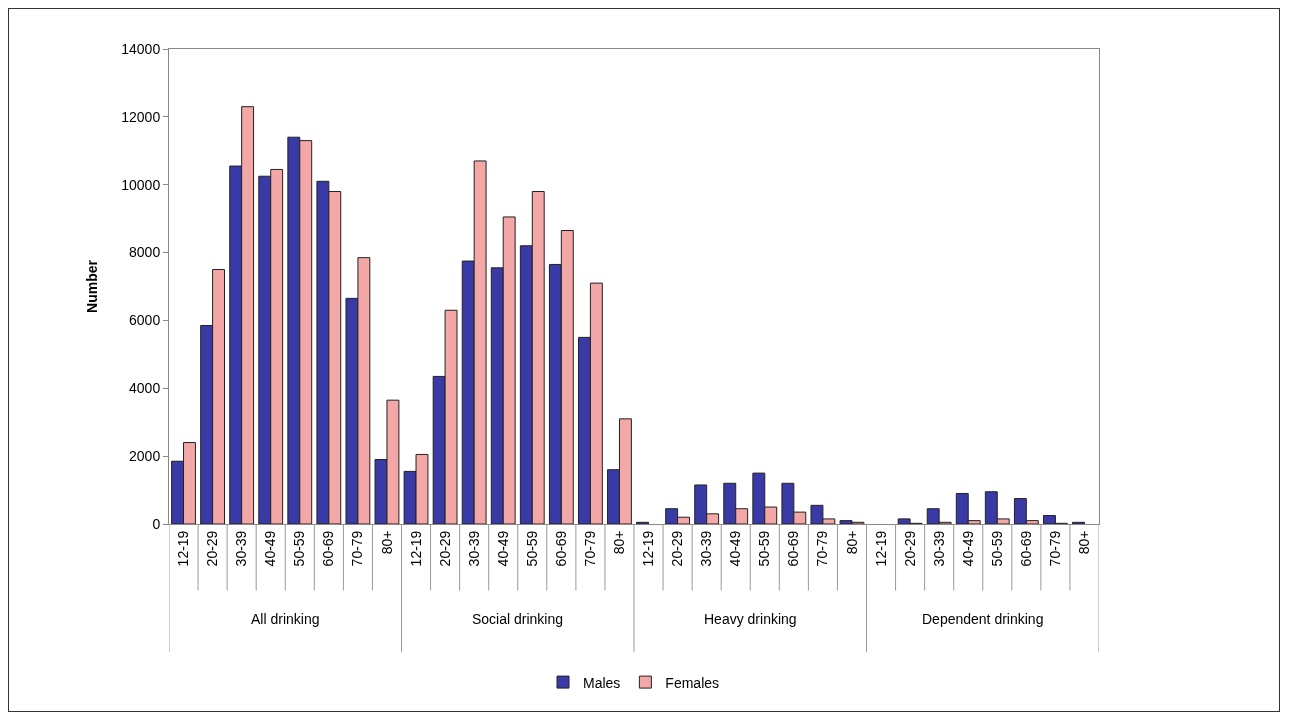 The image size is (1290, 722). Describe the element at coordinates (145, 252) in the screenshot. I see `y-tick-label: 8000` at that location.